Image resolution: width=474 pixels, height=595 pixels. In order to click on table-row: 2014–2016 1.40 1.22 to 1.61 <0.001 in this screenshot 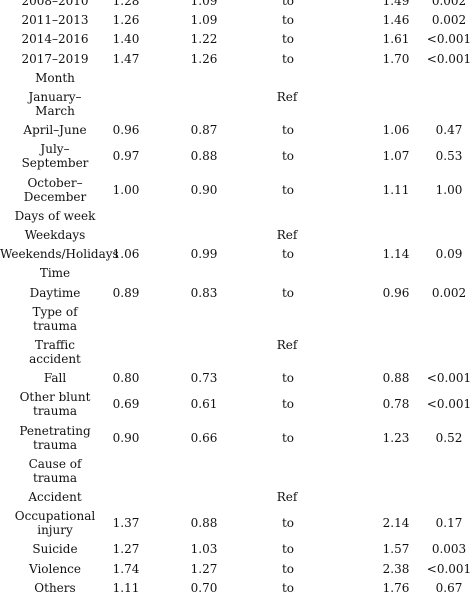, I will do `click(237, 39)`.